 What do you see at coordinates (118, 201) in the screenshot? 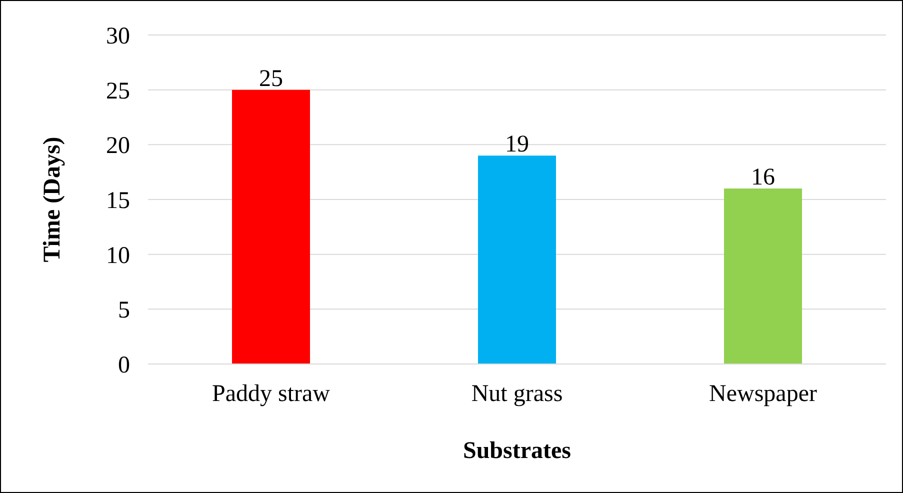
I see `y-tick-label: 15` at bounding box center [118, 201].